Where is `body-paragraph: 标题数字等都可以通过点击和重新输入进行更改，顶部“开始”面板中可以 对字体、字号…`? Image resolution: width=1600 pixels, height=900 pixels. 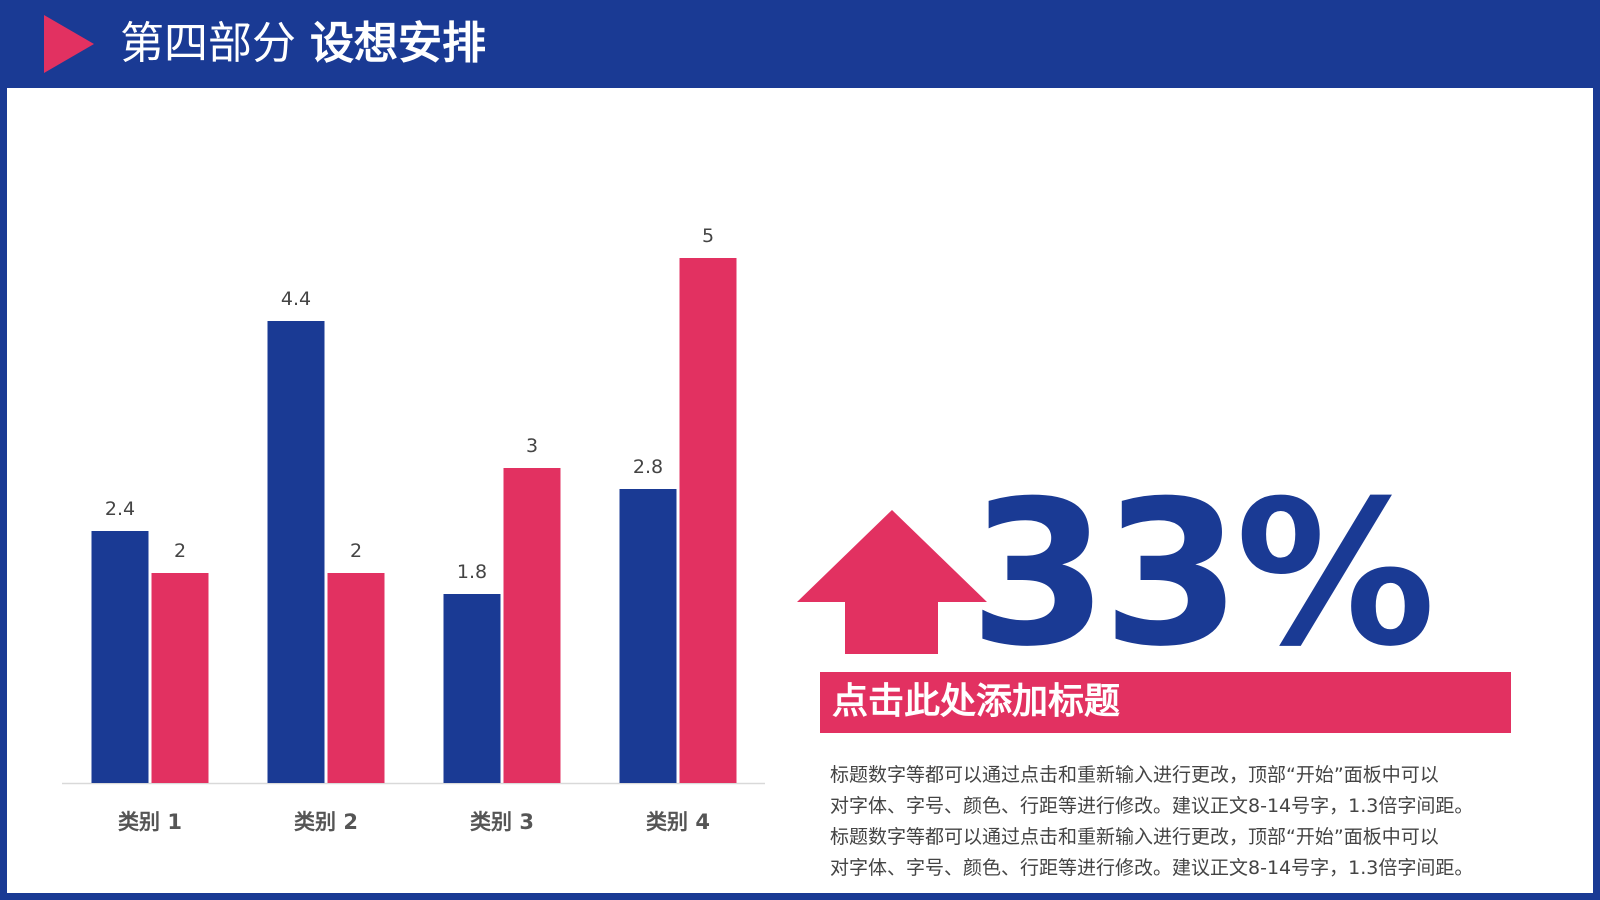
body-paragraph: 标题数字等都可以通过点击和重新输入进行更改，顶部“开始”面板中可以 对字体、字号… is located at coordinates (1180, 822).